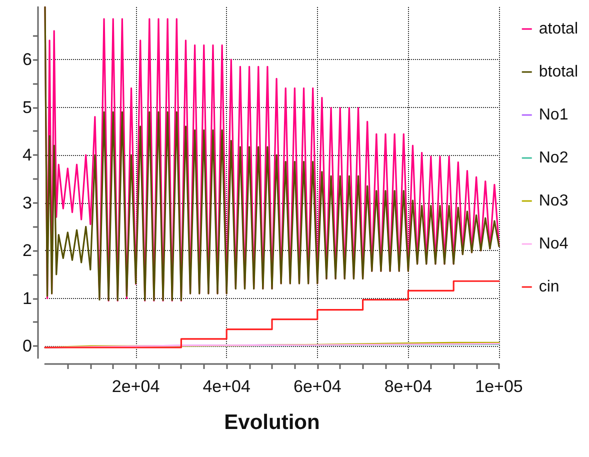 Image resolution: width=589 pixels, height=457 pixels. What do you see at coordinates (27, 202) in the screenshot?
I see `y-tick-label: 3` at bounding box center [27, 202].